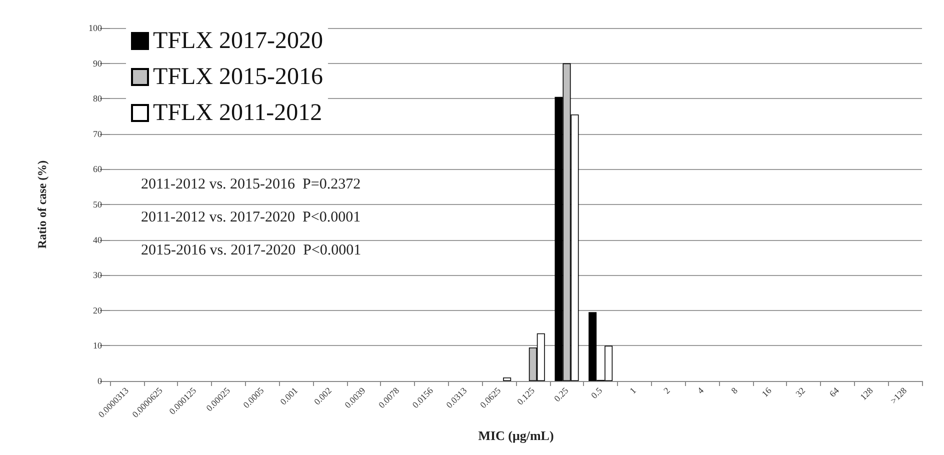  What do you see at coordinates (251, 218) in the screenshot?
I see `annotation: 2011-2012 vs. 2017-2020 P<0.0001` at bounding box center [251, 218].